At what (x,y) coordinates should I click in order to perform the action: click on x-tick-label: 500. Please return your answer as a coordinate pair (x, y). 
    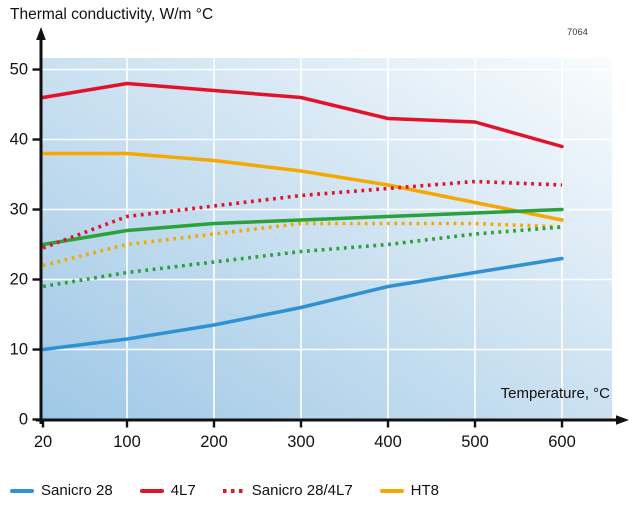
    Looking at the image, I should click on (475, 442).